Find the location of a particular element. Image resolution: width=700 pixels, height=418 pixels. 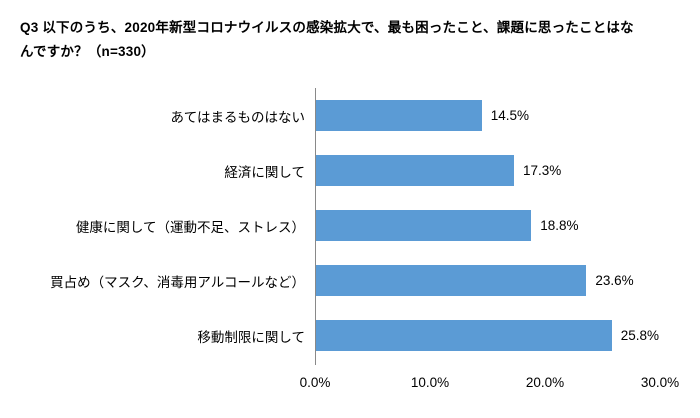

value-label: 17.3% is located at coordinates (542, 170).